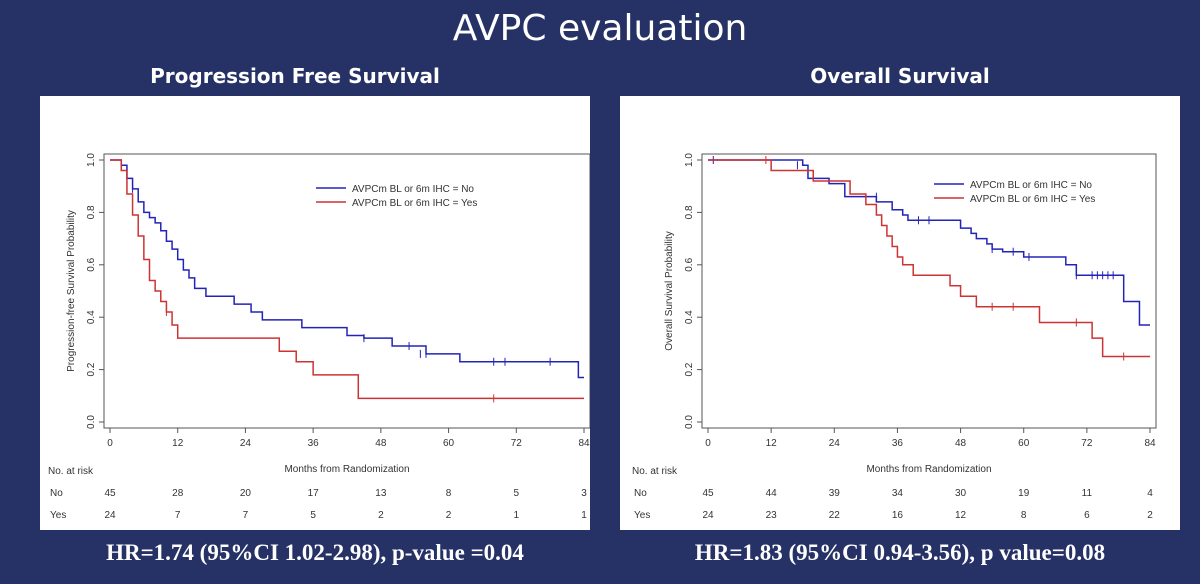 This screenshot has width=1200, height=584. I want to click on os-x-tick-label: 72, so click(1087, 443).